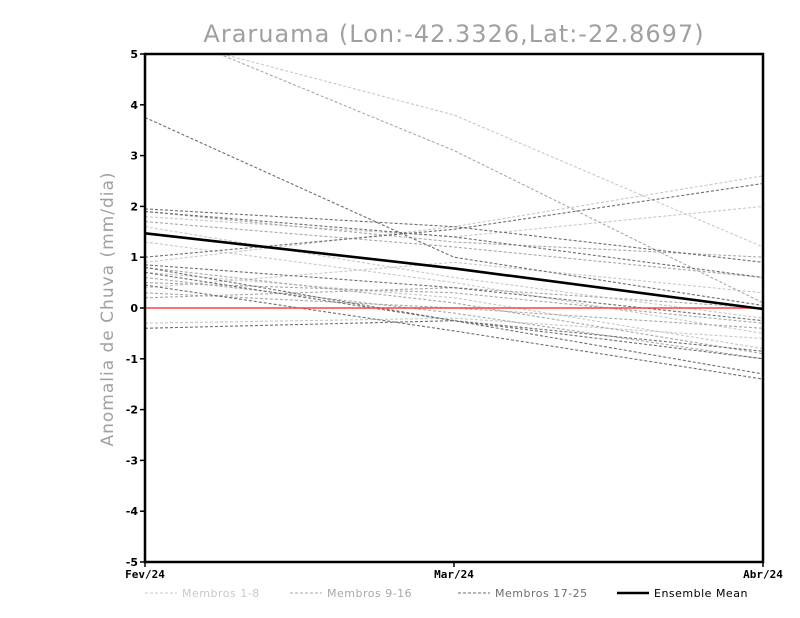  I want to click on y-tick-layer: -5 -4 -3 -2 -1 0 1 2 3 4 5, so click(135, 308).